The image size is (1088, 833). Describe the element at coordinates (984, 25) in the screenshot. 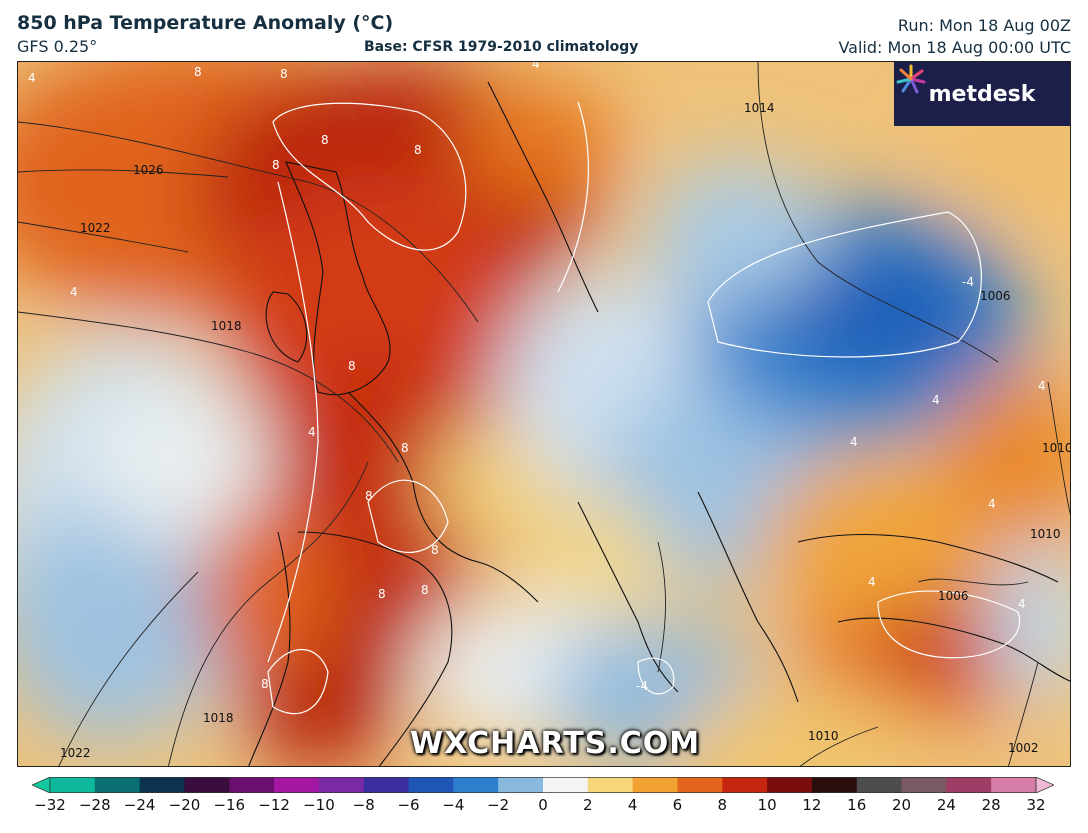

I see `run-time-label: Run: Mon 18 Aug 00Z` at that location.